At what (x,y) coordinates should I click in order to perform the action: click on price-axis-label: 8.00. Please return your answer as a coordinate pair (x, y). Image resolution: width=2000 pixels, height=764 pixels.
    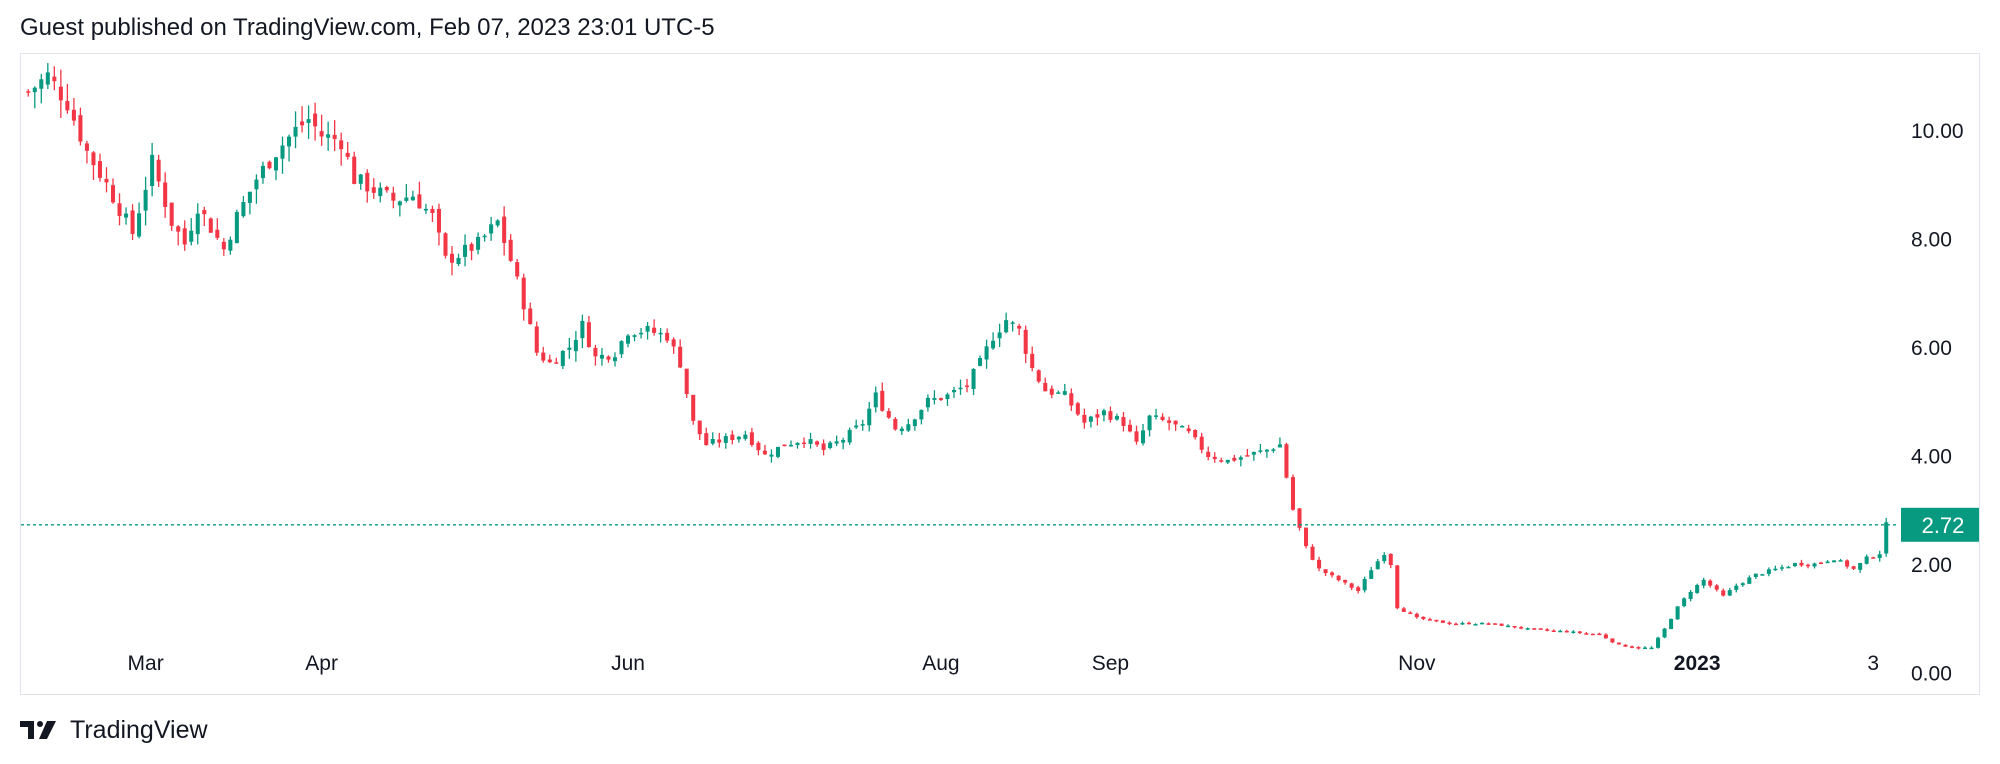
    Looking at the image, I should click on (1931, 239).